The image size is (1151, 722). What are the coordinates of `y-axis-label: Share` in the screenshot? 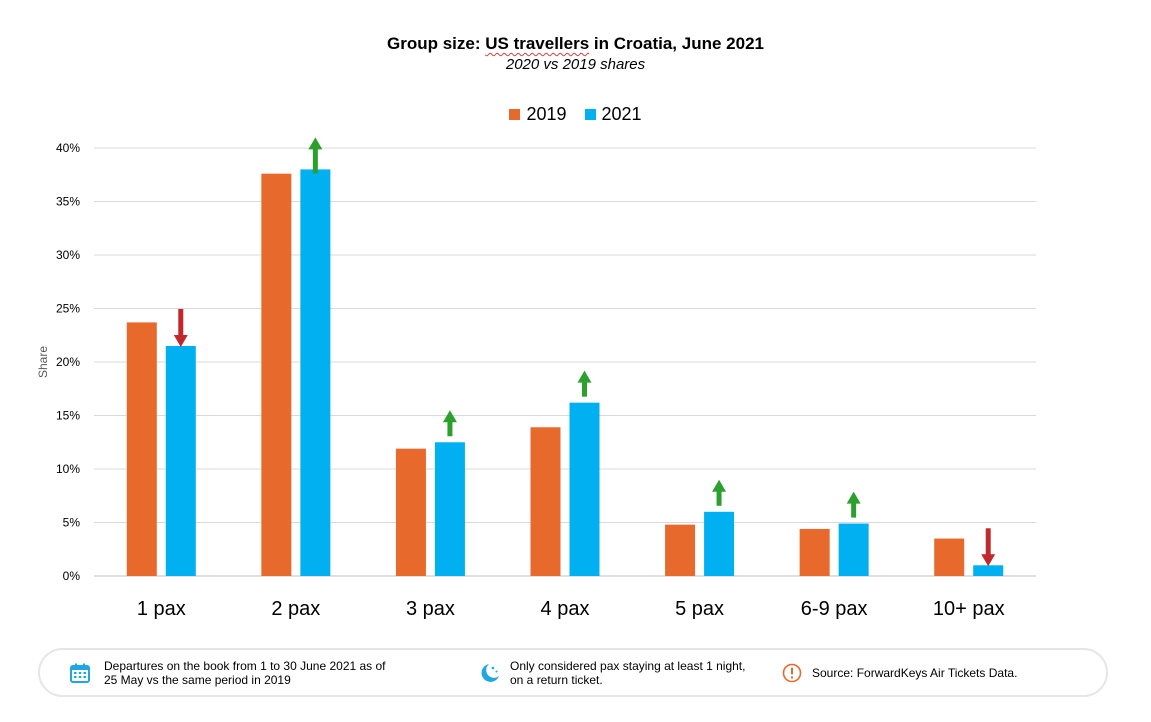 It's located at (43, 362).